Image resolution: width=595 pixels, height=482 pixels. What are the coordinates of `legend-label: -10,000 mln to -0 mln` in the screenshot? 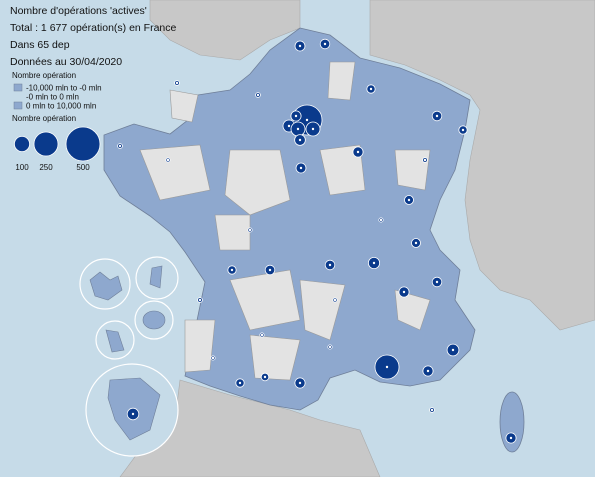 It's located at (64, 88).